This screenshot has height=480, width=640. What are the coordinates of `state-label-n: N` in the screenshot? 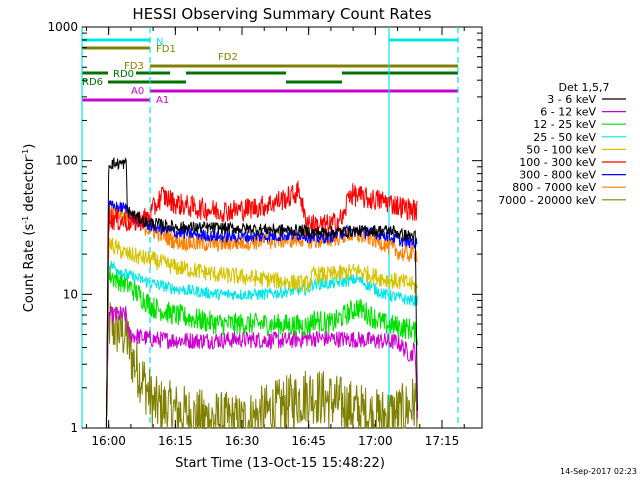 It's located at (159, 42).